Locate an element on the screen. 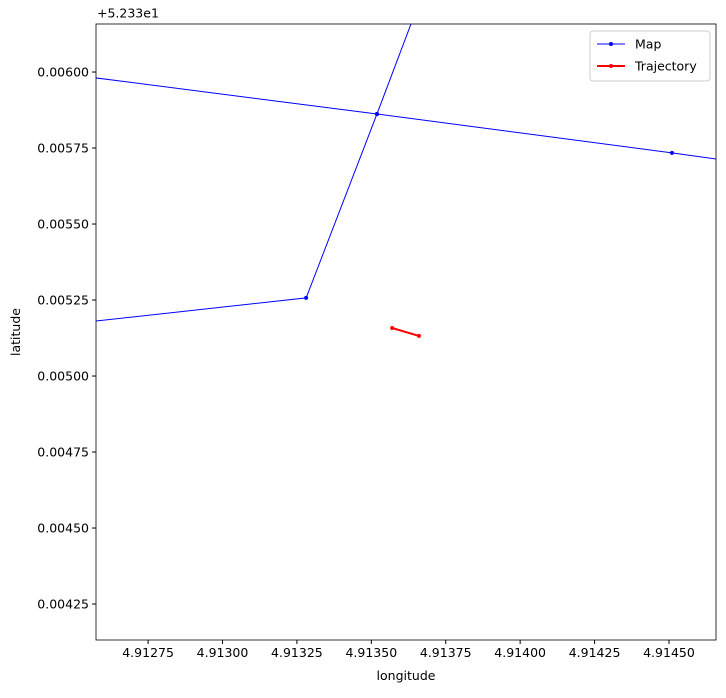  x-tick-label: 4.91375 is located at coordinates (446, 652).